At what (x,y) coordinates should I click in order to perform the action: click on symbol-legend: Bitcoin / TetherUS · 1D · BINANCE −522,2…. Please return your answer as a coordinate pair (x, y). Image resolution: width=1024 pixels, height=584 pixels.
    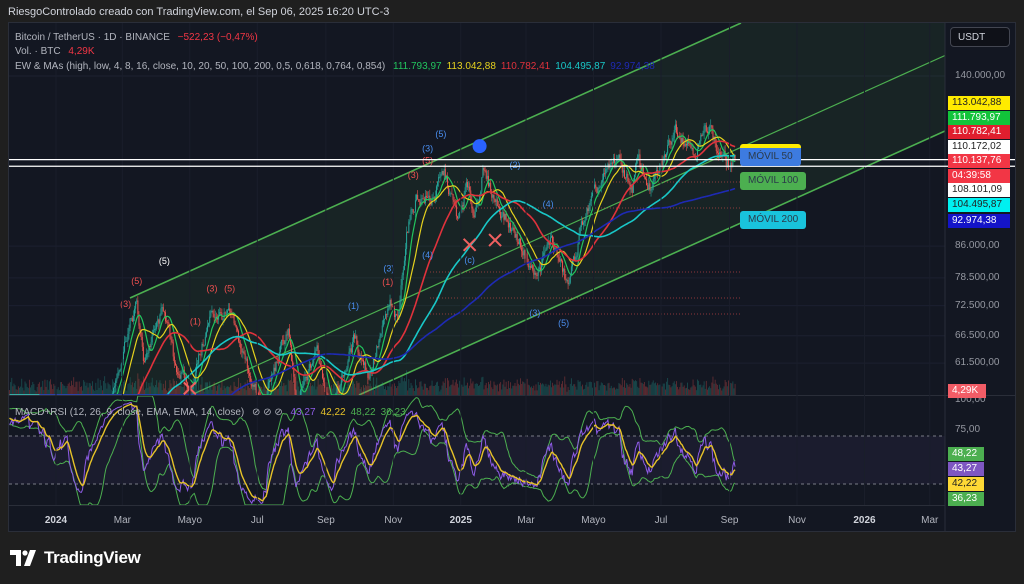
    Looking at the image, I should click on (139, 37).